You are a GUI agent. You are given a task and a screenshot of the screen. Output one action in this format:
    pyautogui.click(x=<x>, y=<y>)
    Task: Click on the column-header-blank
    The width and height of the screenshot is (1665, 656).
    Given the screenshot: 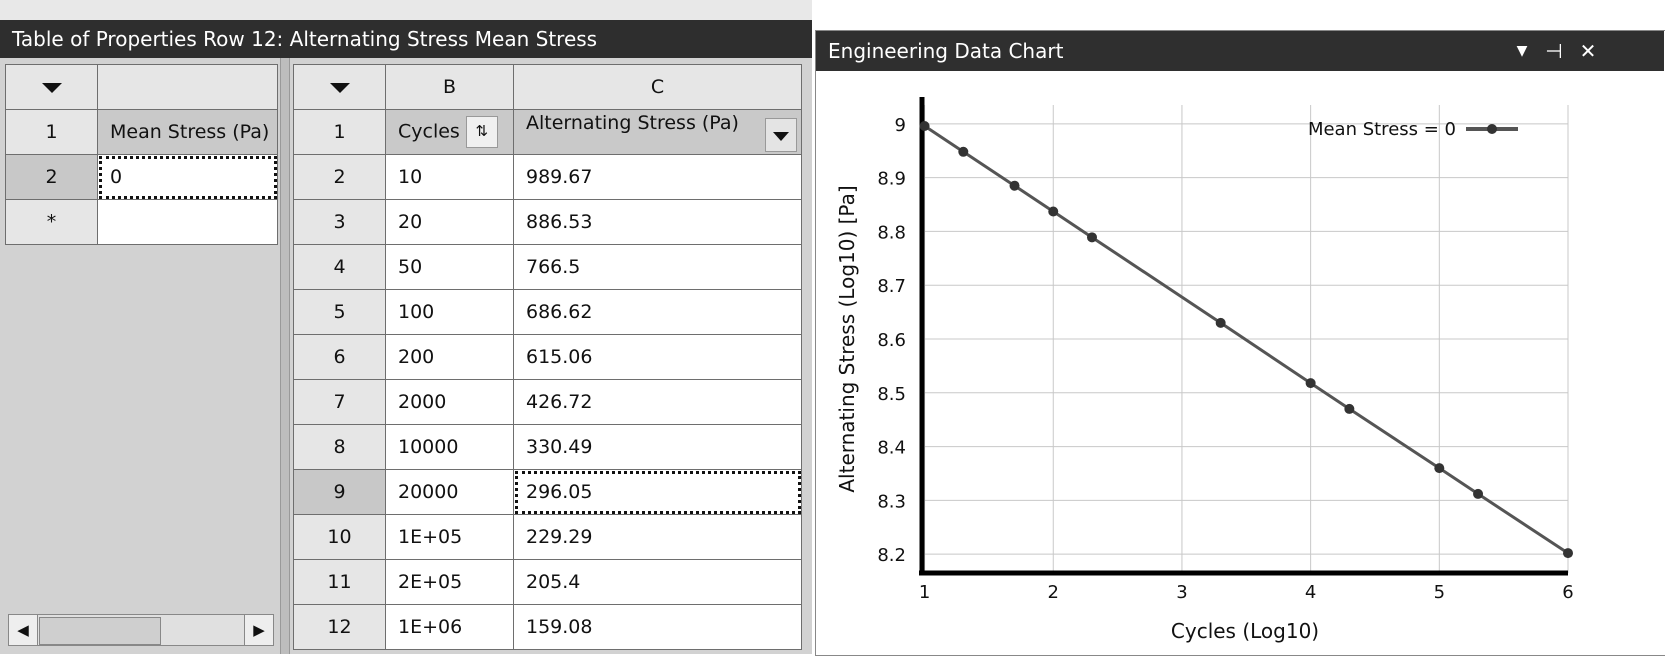 What is the action you would take?
    pyautogui.click(x=187, y=87)
    